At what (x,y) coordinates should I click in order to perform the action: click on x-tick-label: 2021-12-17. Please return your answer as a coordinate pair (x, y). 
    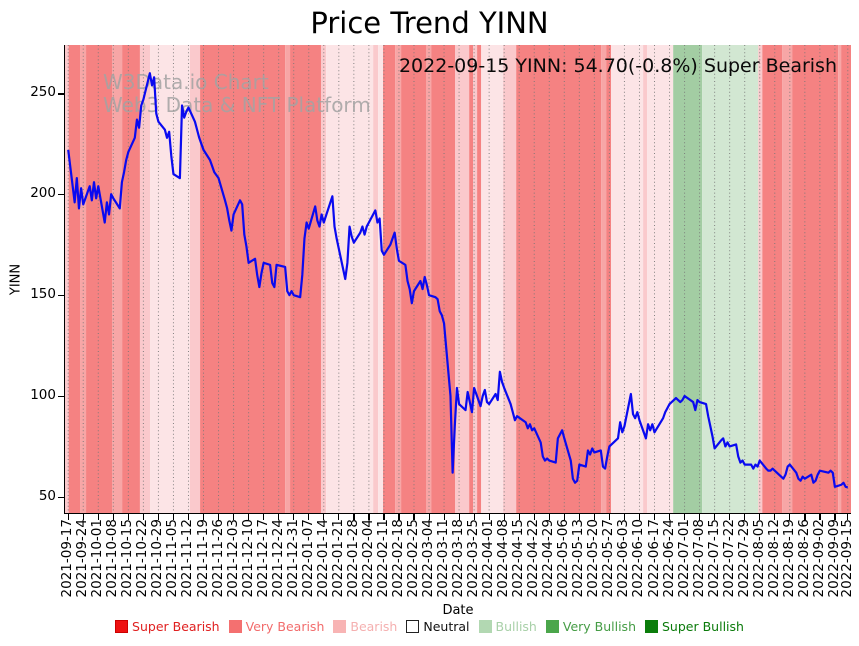
    Looking at the image, I should click on (262, 558).